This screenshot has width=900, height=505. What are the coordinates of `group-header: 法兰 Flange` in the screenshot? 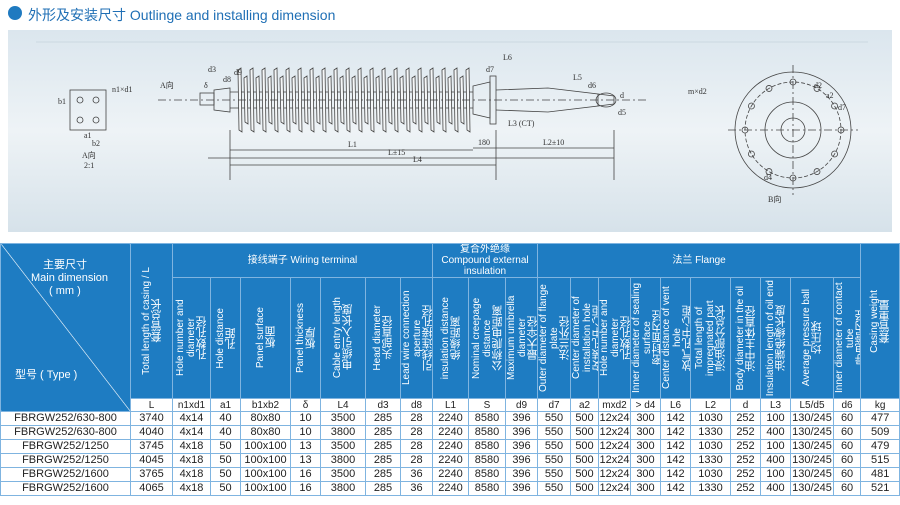 It's located at (699, 260).